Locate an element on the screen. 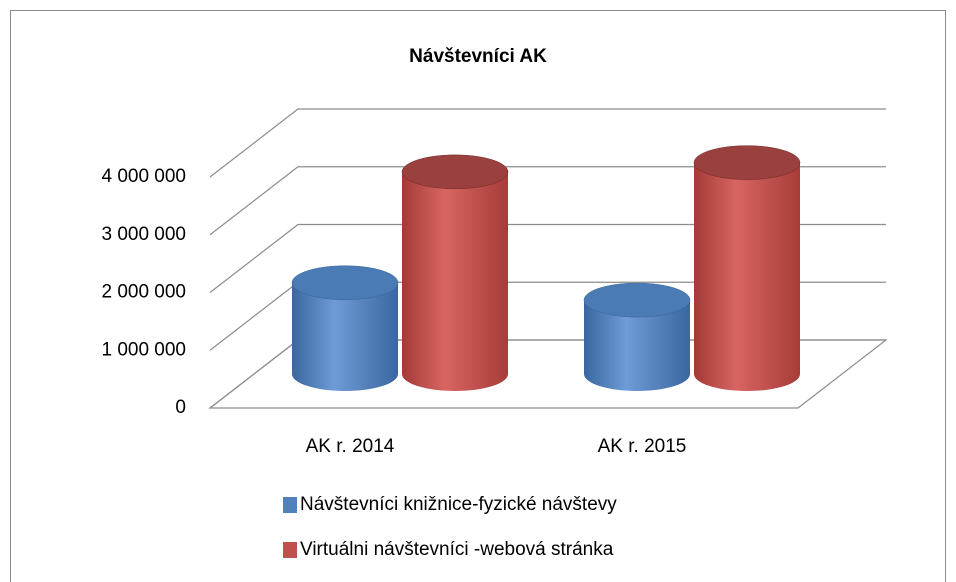 This screenshot has width=956, height=582. y-tick-label: 1 000 000 is located at coordinates (143, 349).